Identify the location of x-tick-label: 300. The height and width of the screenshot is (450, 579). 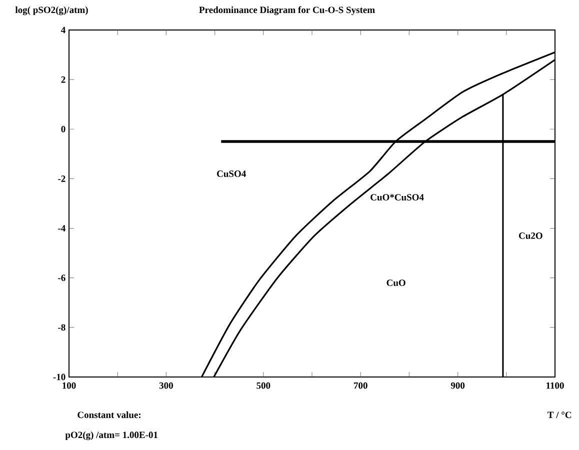
(166, 385).